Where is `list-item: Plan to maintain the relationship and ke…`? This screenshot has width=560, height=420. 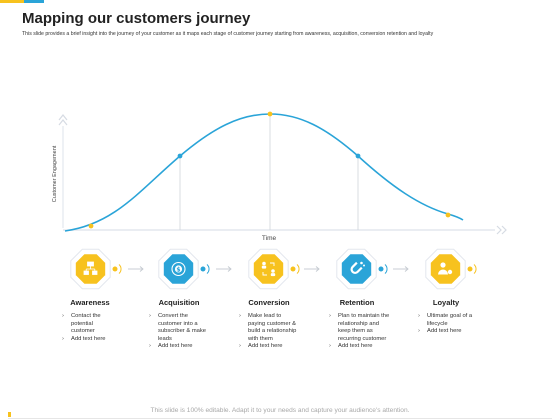 list-item: Plan to maintain the relationship and ke… is located at coordinates (360, 328).